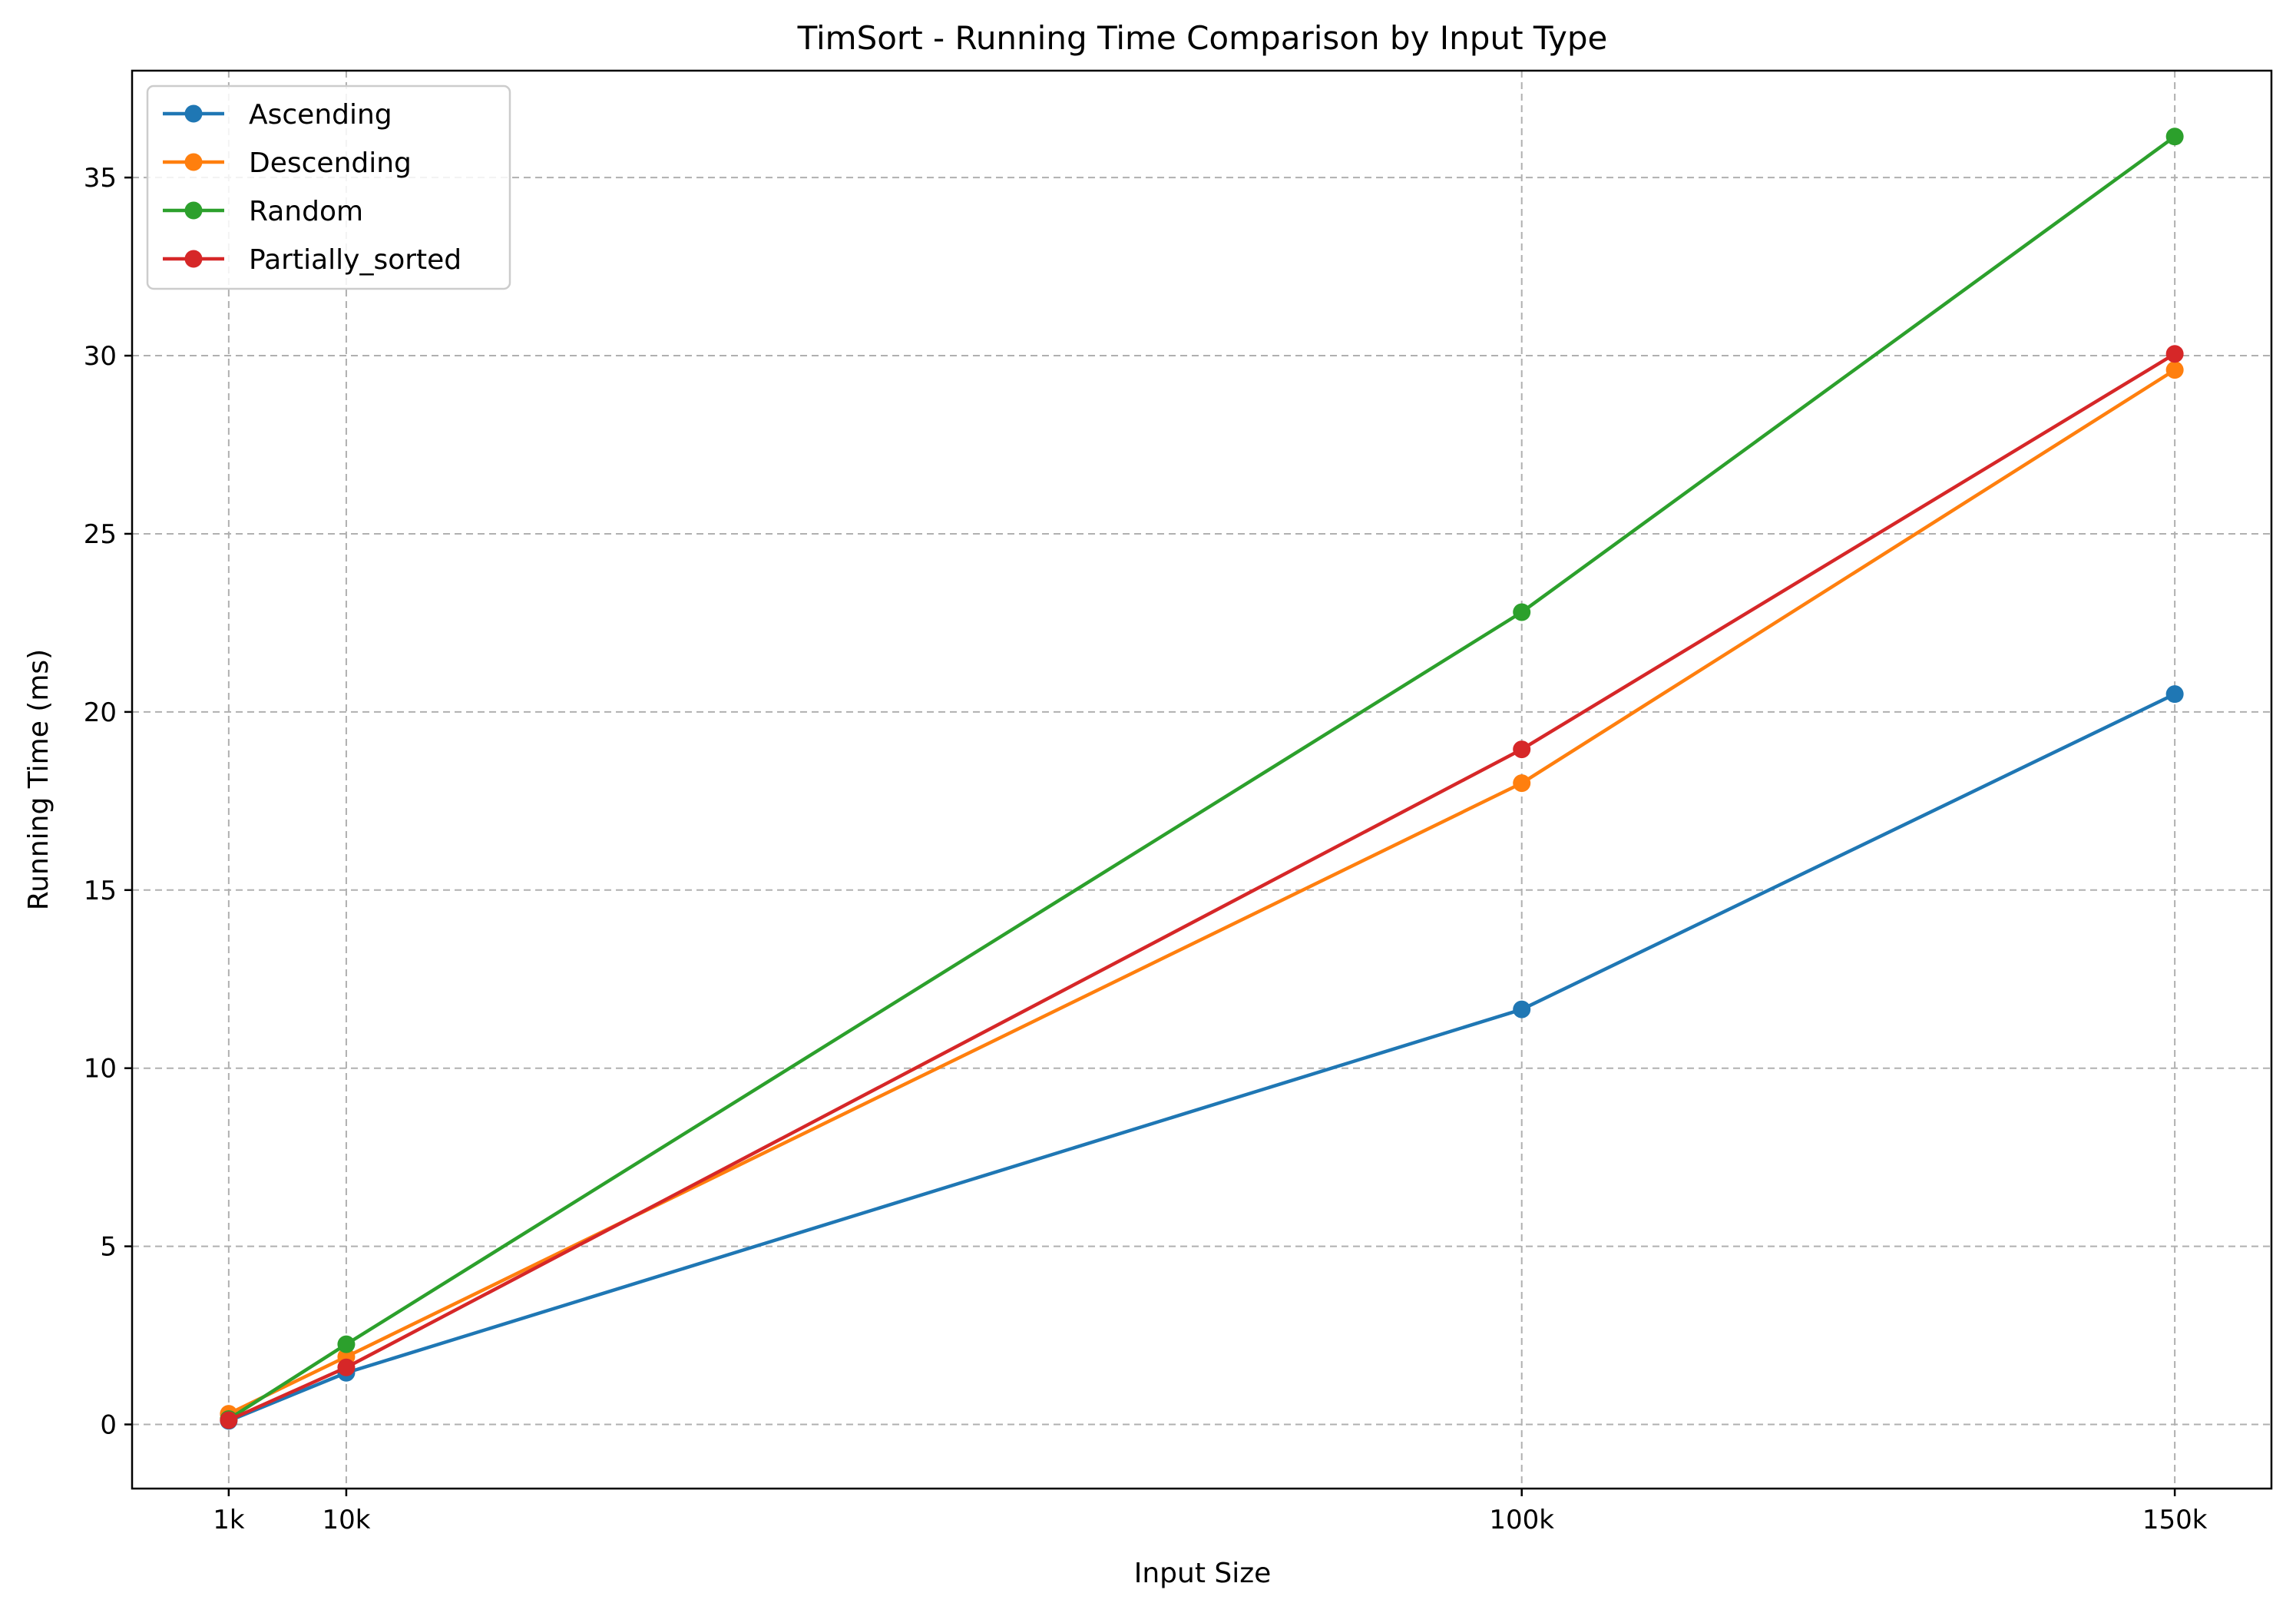  I want to click on legend-label: Partially_sorted, so click(355, 260).